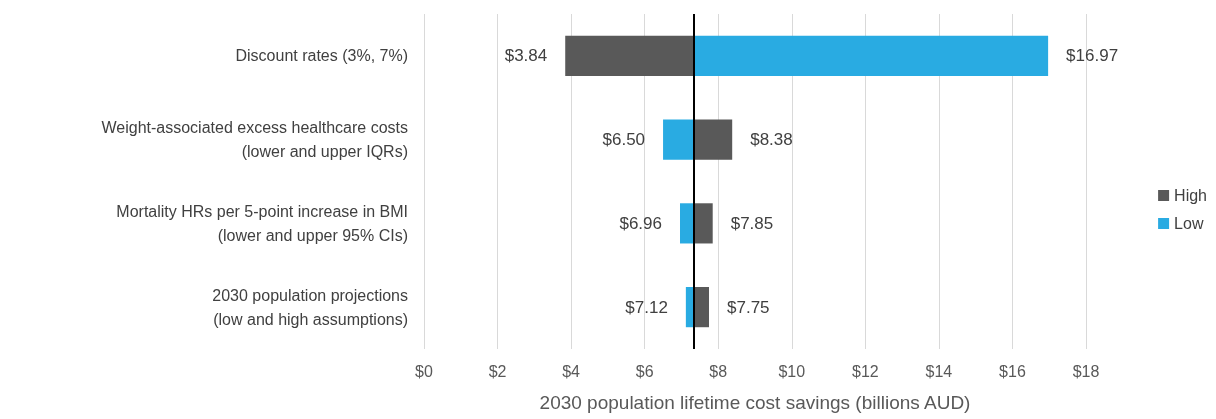 The width and height of the screenshot is (1216, 419). Describe the element at coordinates (792, 371) in the screenshot. I see `x-tick-label: $10` at that location.